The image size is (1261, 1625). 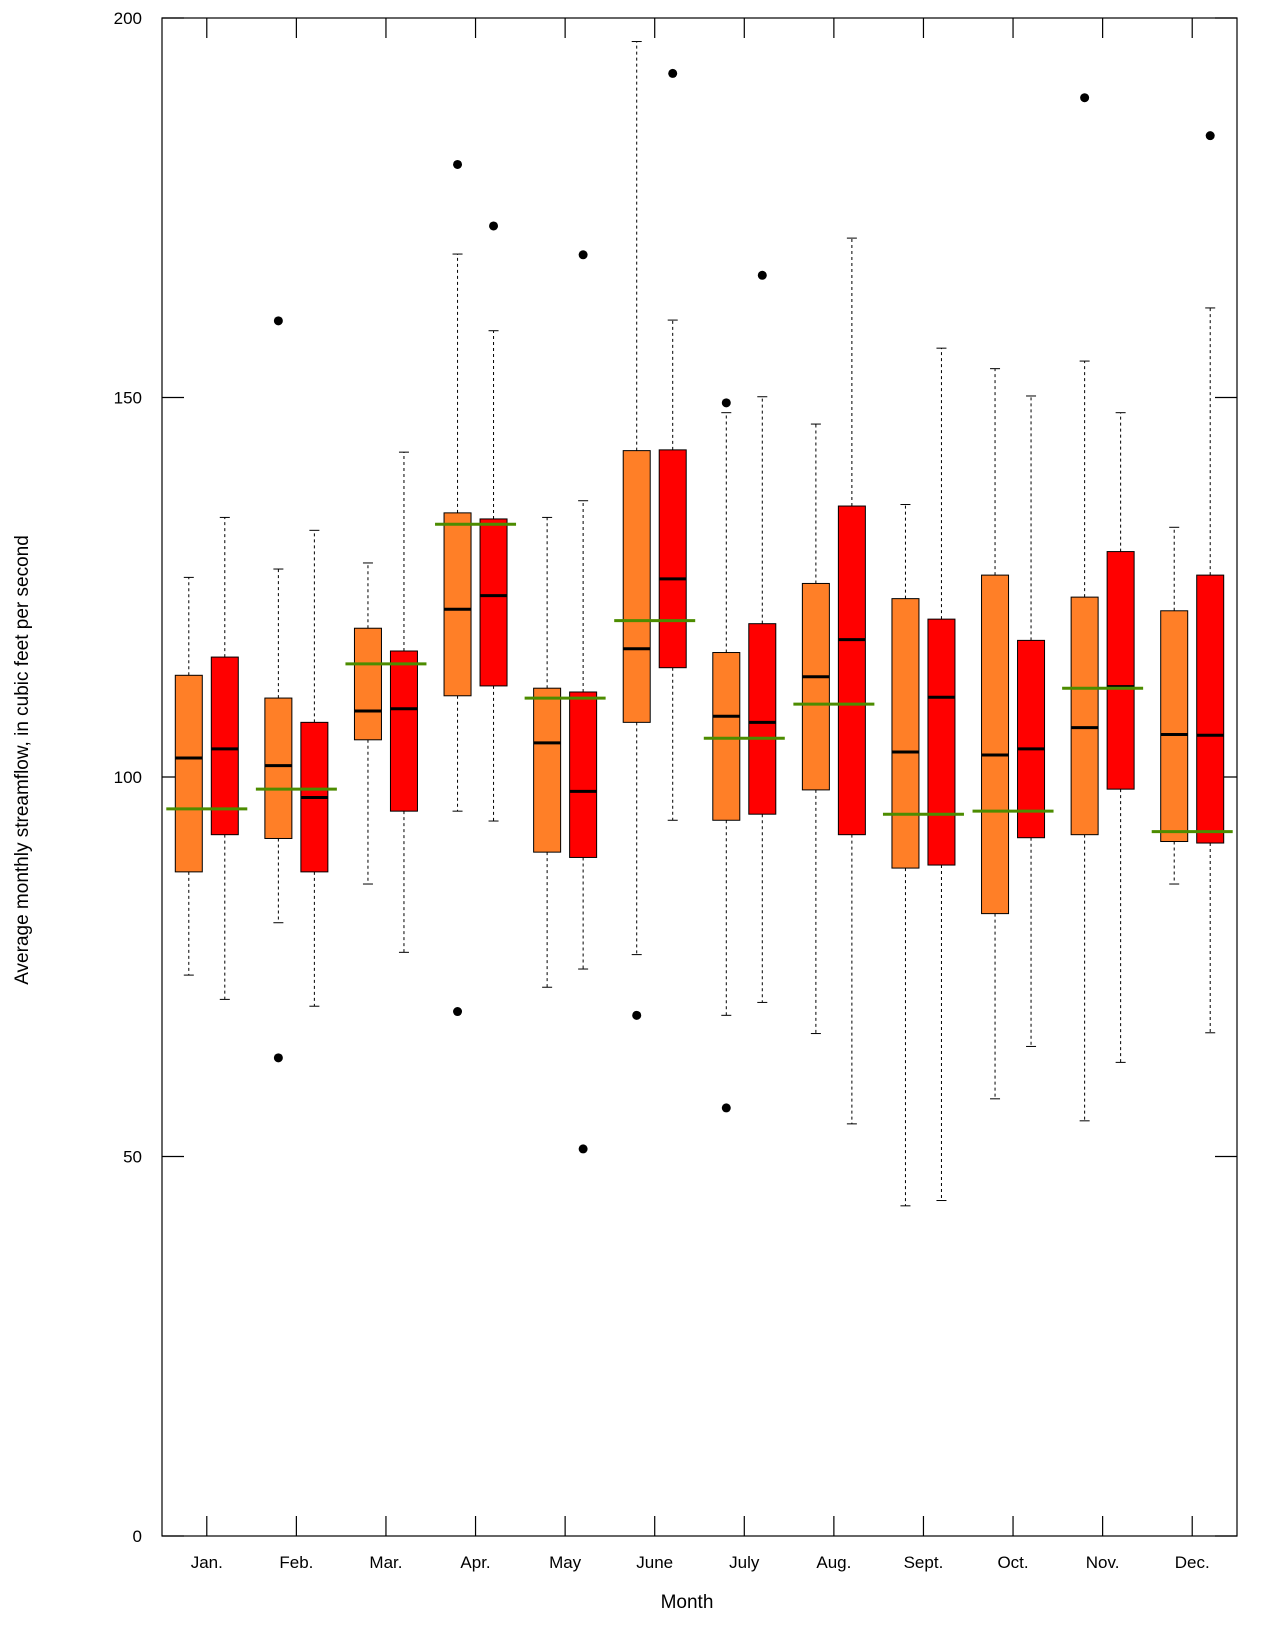 I want to click on y-tick-label: 0, so click(x=137, y=1536).